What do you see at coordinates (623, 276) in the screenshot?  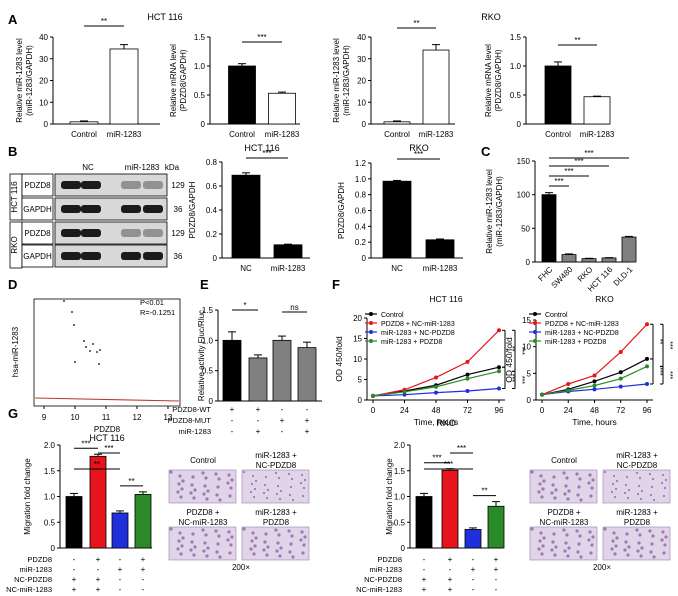 I see `C-x-tick-label: DLD-1` at bounding box center [623, 276].